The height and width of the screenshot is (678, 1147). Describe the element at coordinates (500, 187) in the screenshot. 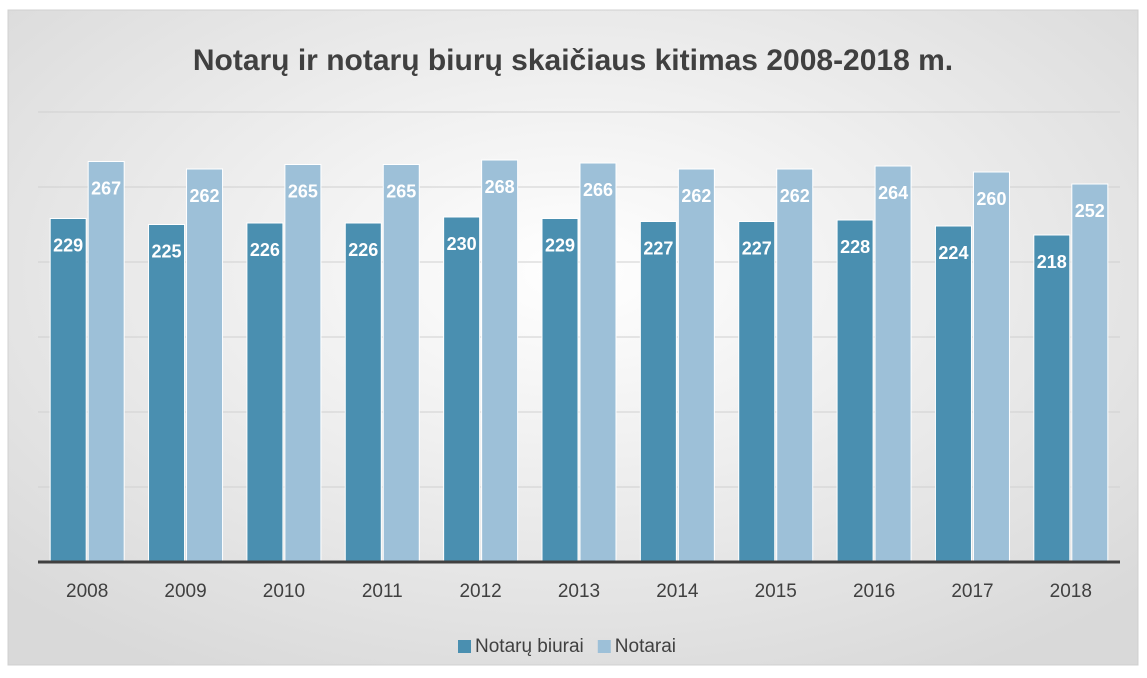

I see `data-label: 268` at that location.